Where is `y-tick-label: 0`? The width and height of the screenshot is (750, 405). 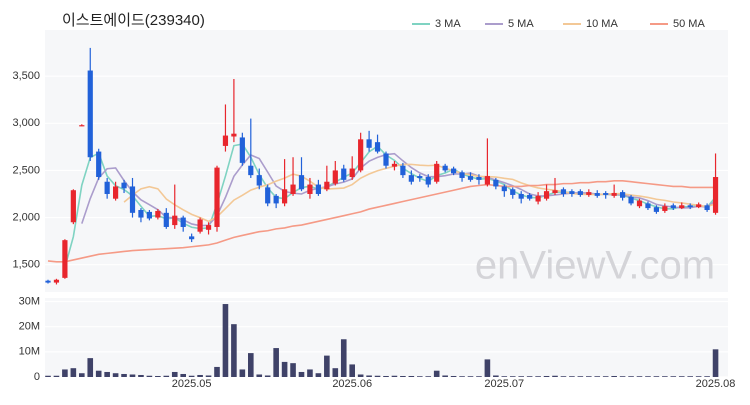
y-tick-label: 0 is located at coordinates (37, 377).